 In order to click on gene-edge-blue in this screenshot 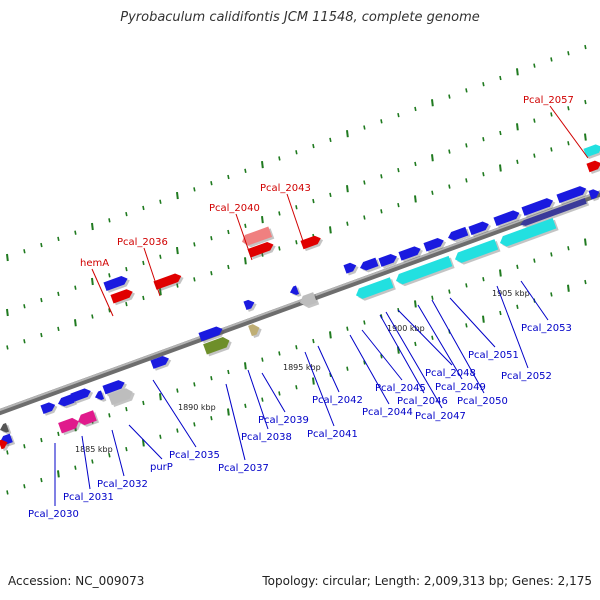, I will do `click(594, 194)`.